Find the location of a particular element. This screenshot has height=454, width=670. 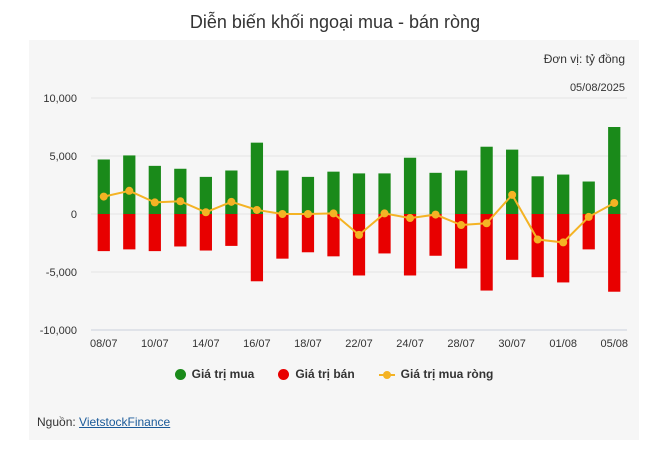

x-tick-label: 14/07 is located at coordinates (206, 344).